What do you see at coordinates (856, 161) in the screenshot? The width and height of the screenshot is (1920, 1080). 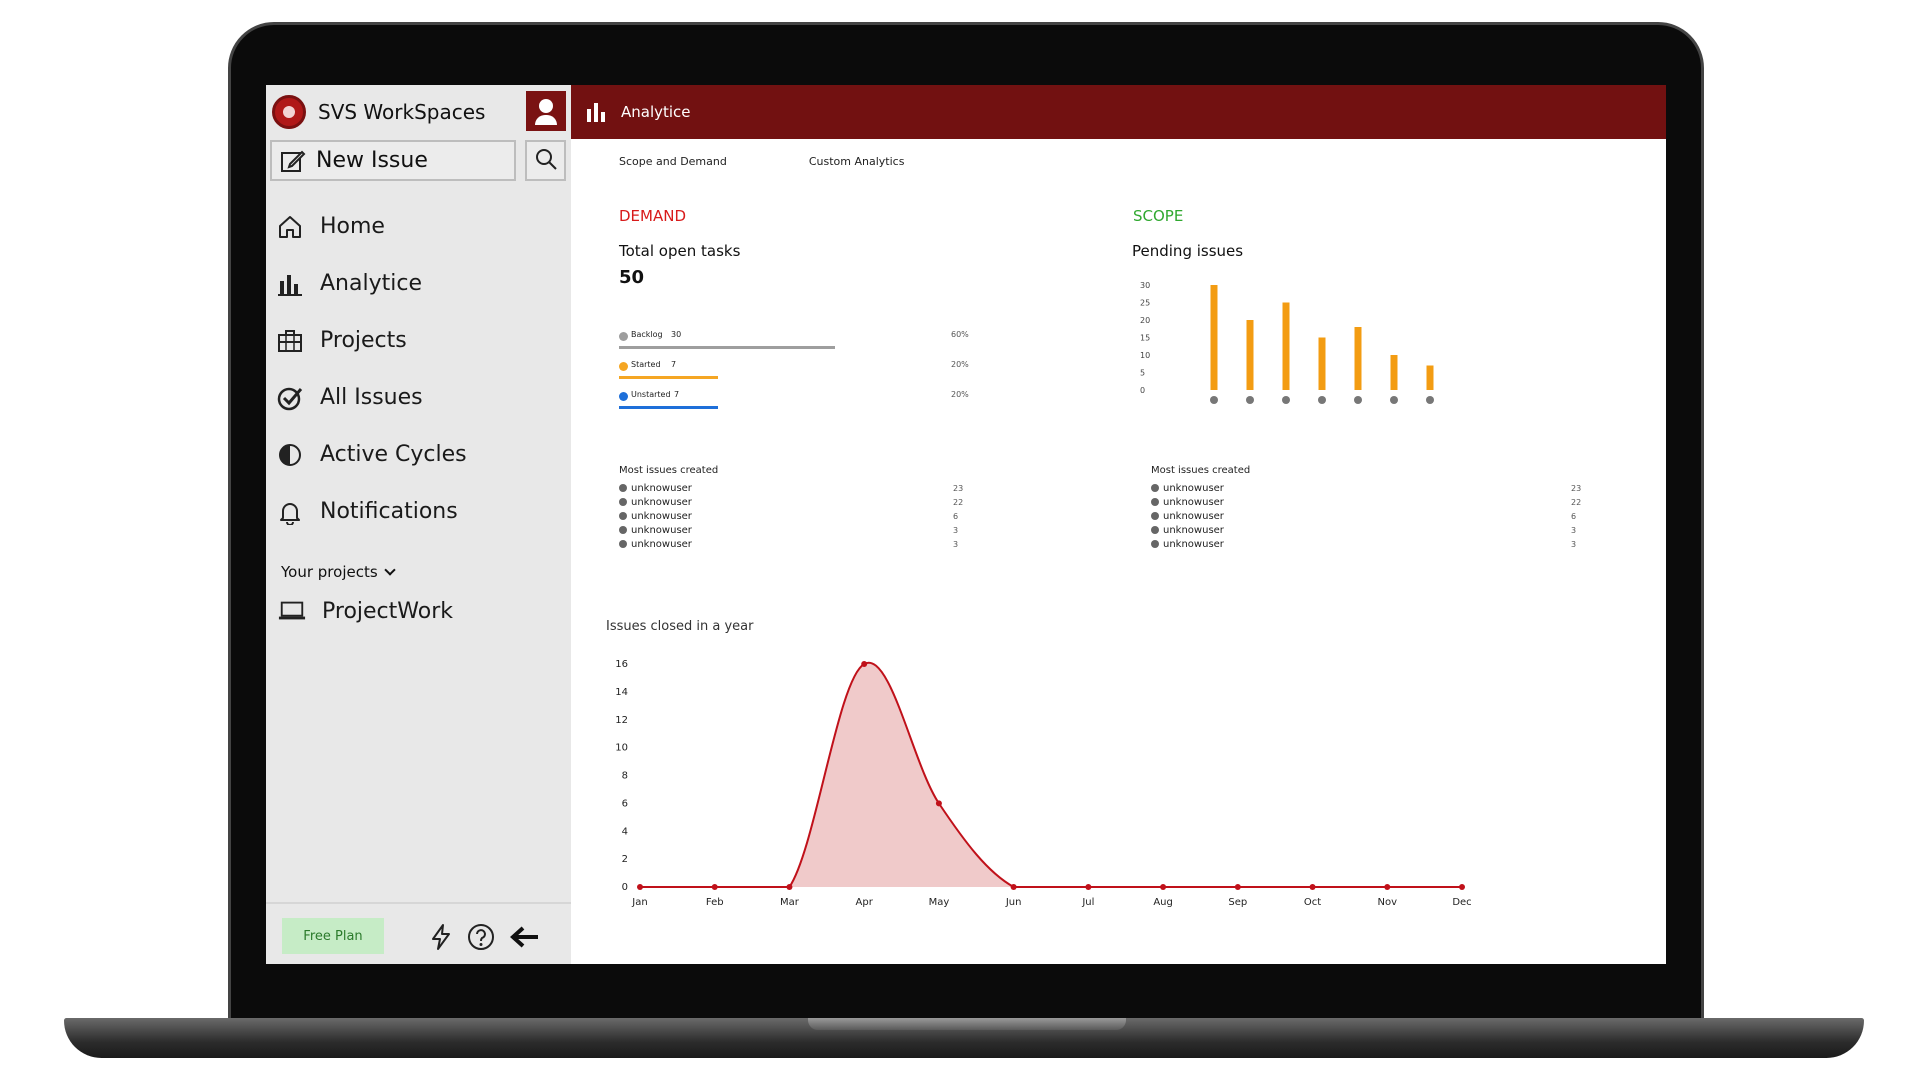 I see `tab-custom-analytics: Custom Analytics` at bounding box center [856, 161].